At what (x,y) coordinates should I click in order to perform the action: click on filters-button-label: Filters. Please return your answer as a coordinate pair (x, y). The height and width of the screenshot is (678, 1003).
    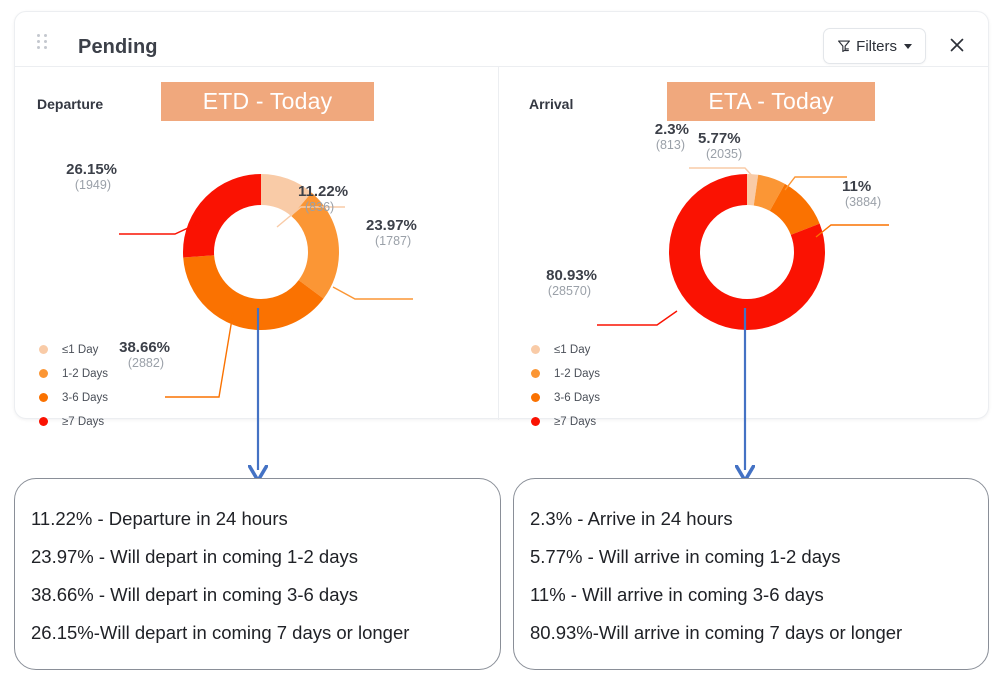
    Looking at the image, I should click on (876, 46).